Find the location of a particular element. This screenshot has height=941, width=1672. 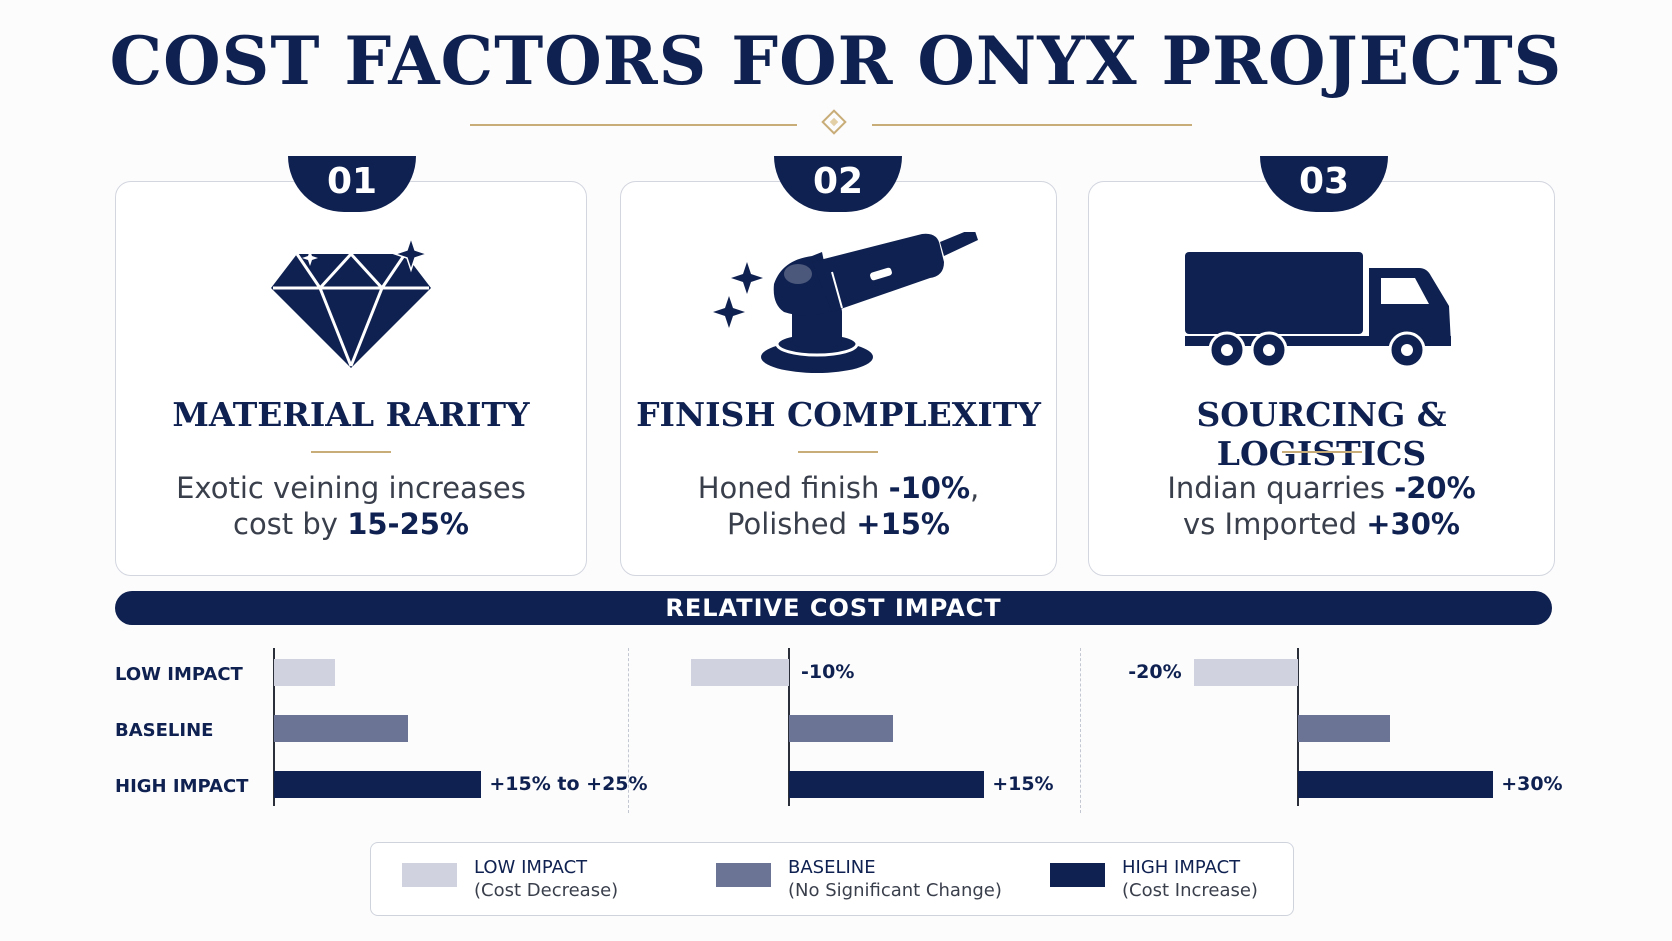

title-divider-right is located at coordinates (1032, 125).